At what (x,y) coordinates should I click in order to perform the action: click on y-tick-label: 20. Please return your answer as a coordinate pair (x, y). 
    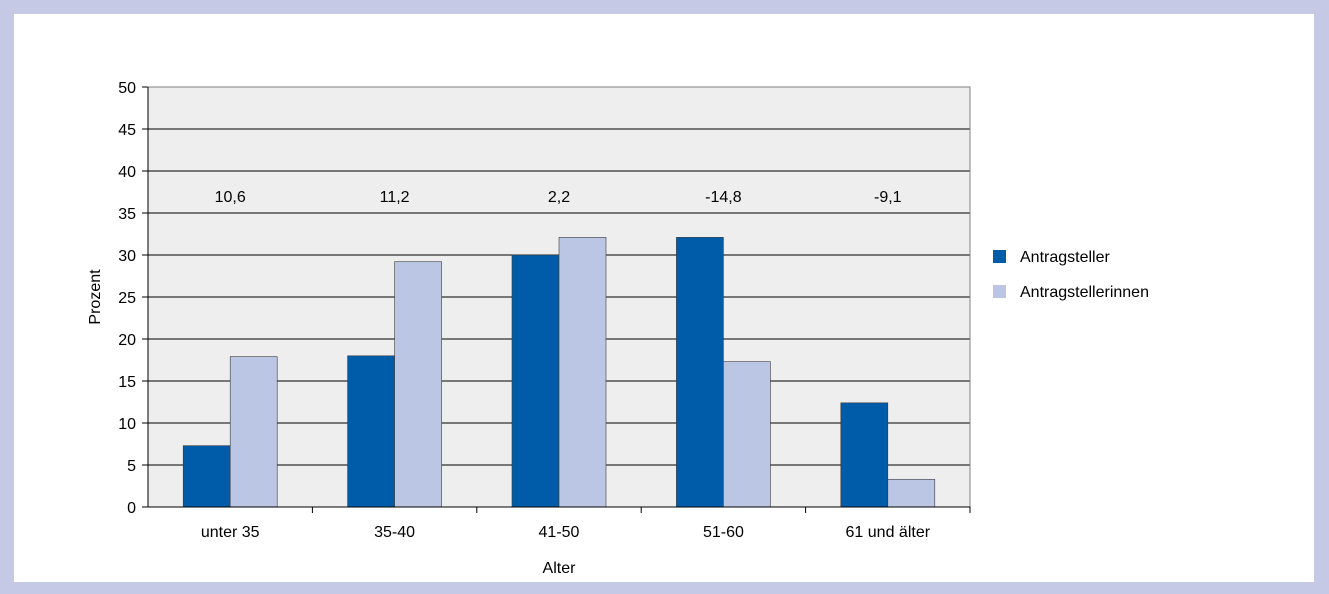
    Looking at the image, I should click on (127, 340).